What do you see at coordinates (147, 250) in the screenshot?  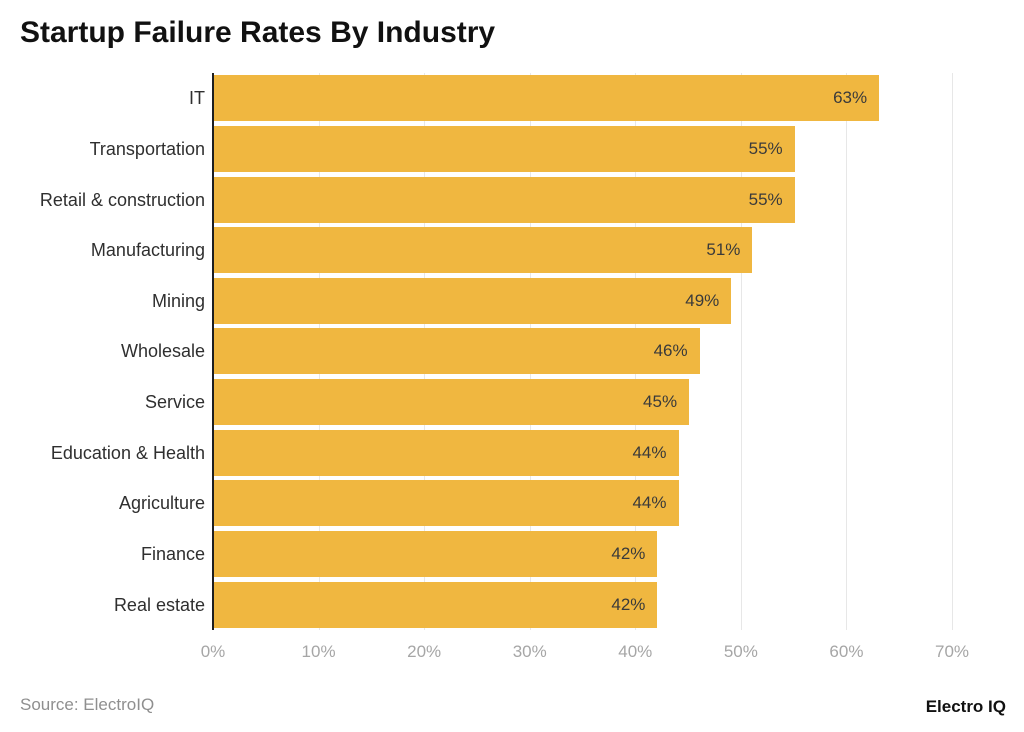 I see `category-label: Manufacturing` at bounding box center [147, 250].